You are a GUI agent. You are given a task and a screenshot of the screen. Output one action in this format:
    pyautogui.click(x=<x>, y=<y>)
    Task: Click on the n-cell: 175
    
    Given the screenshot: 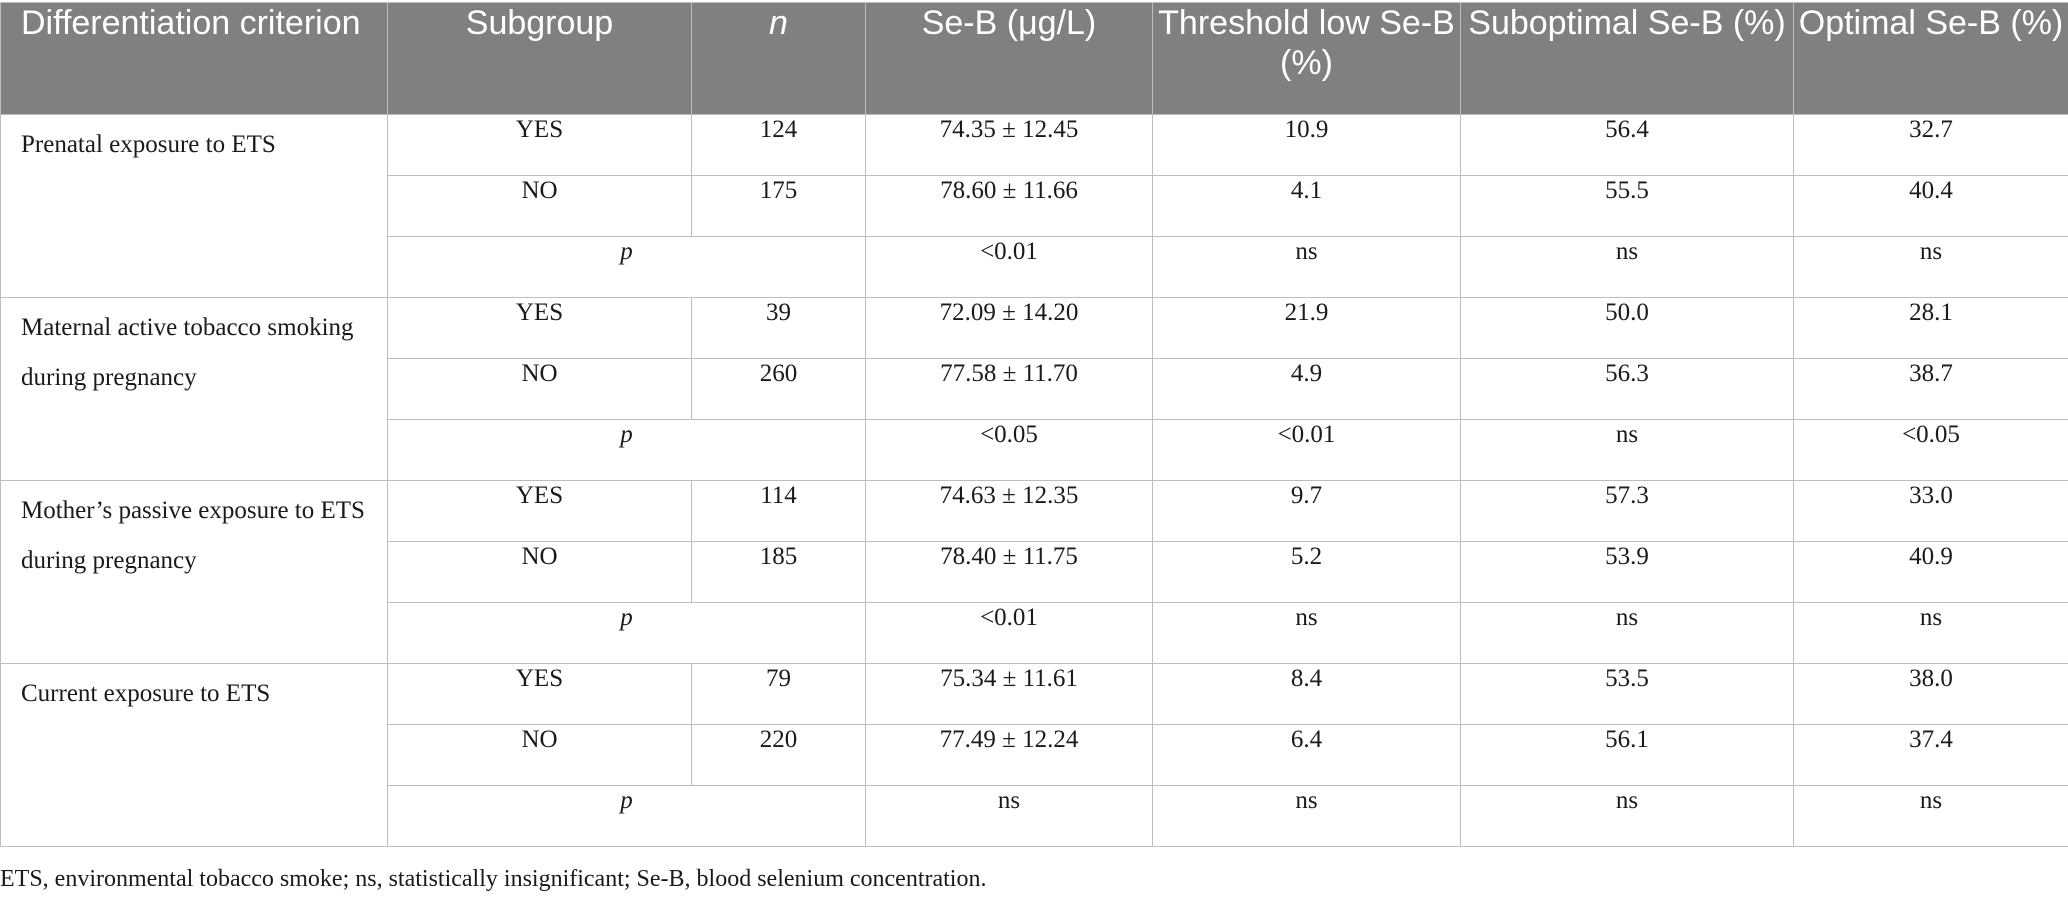 What is the action you would take?
    pyautogui.click(x=778, y=206)
    